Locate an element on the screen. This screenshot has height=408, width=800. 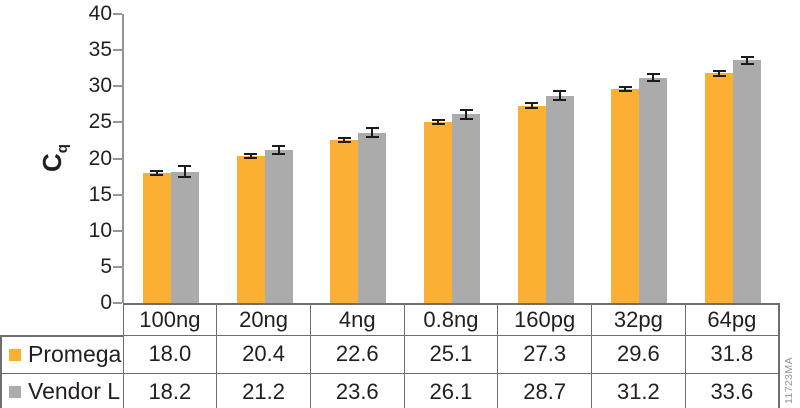
table-header-row: 100ng 20ng 4ng 0.8ng 160pg 32pg 64pg is located at coordinates (390, 319).